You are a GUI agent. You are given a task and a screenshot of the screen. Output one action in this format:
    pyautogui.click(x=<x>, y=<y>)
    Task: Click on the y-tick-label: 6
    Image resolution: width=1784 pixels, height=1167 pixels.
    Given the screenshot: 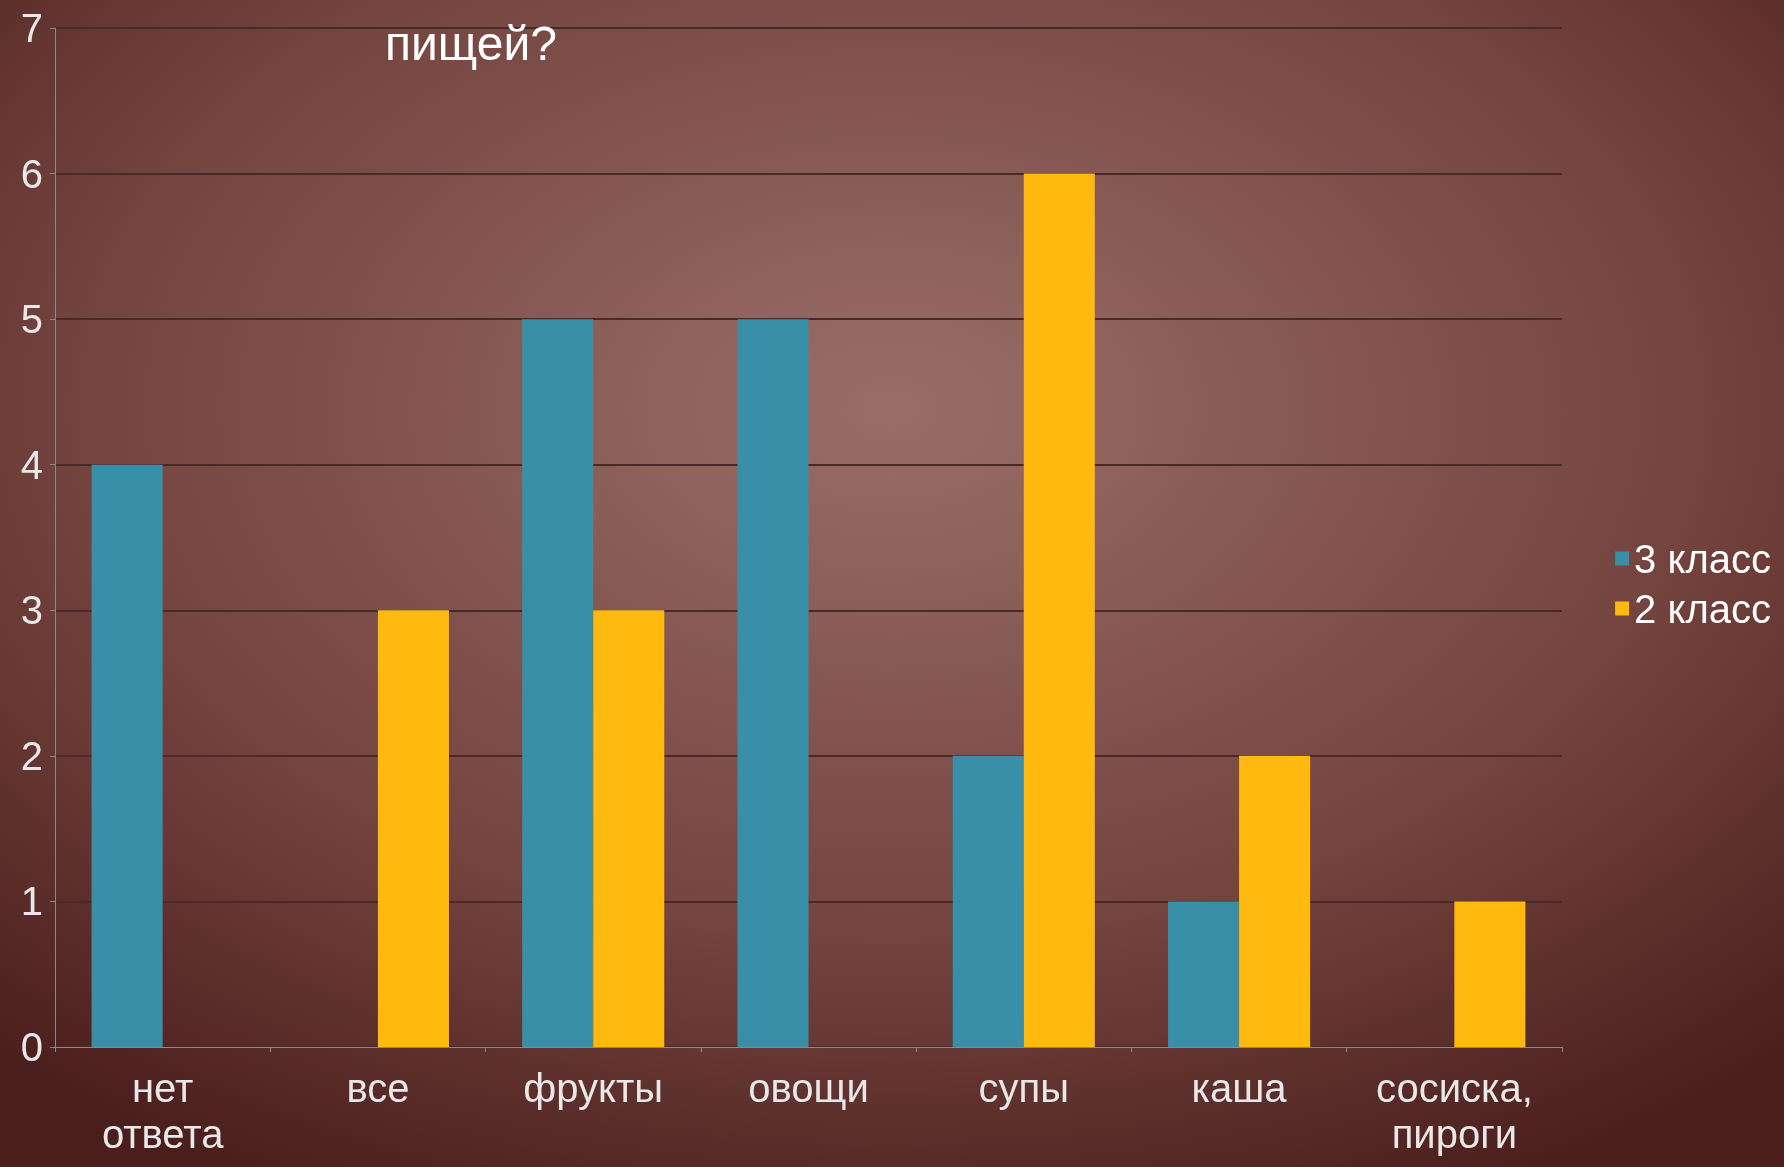 What is the action you would take?
    pyautogui.click(x=31, y=173)
    